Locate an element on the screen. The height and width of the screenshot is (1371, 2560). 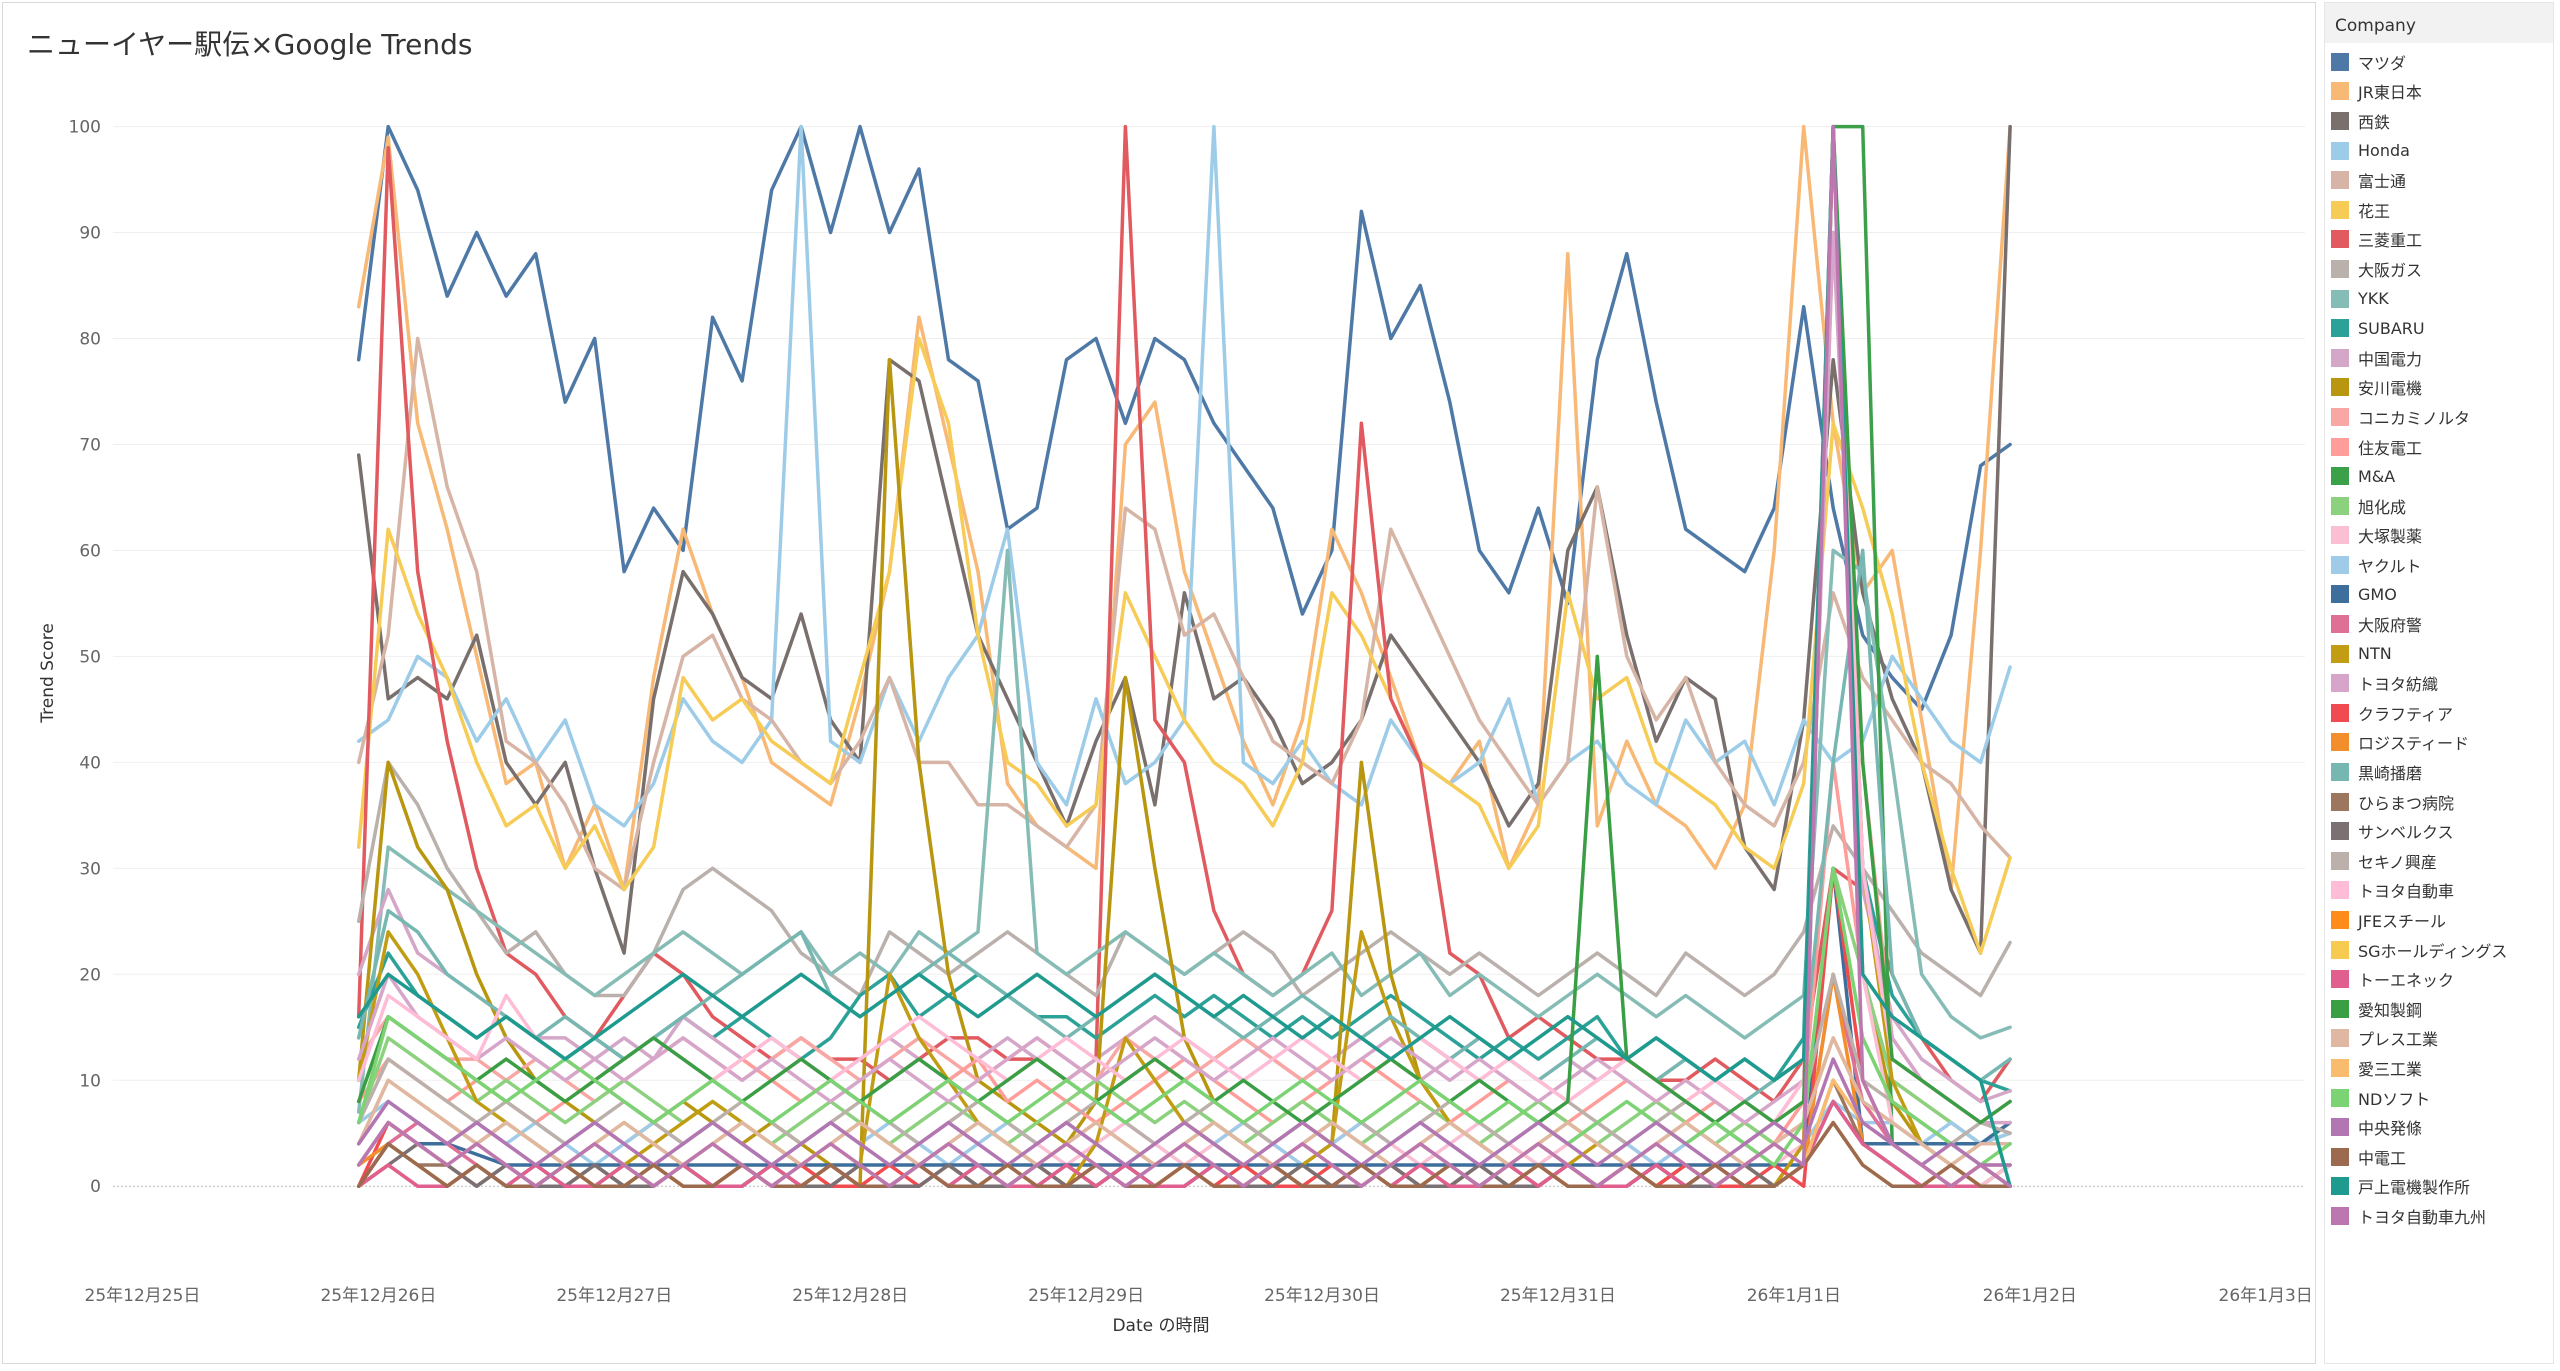
legend-item: 旭化成 is located at coordinates (2439, 506).